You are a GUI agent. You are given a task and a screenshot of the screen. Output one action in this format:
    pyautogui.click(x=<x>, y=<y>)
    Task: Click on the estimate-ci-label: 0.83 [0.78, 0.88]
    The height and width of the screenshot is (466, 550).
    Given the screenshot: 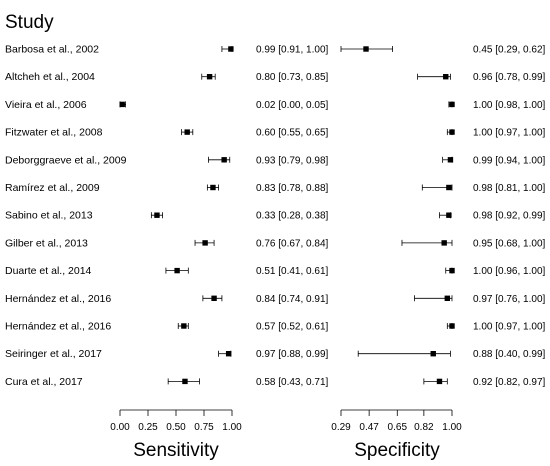 What is the action you would take?
    pyautogui.click(x=292, y=188)
    